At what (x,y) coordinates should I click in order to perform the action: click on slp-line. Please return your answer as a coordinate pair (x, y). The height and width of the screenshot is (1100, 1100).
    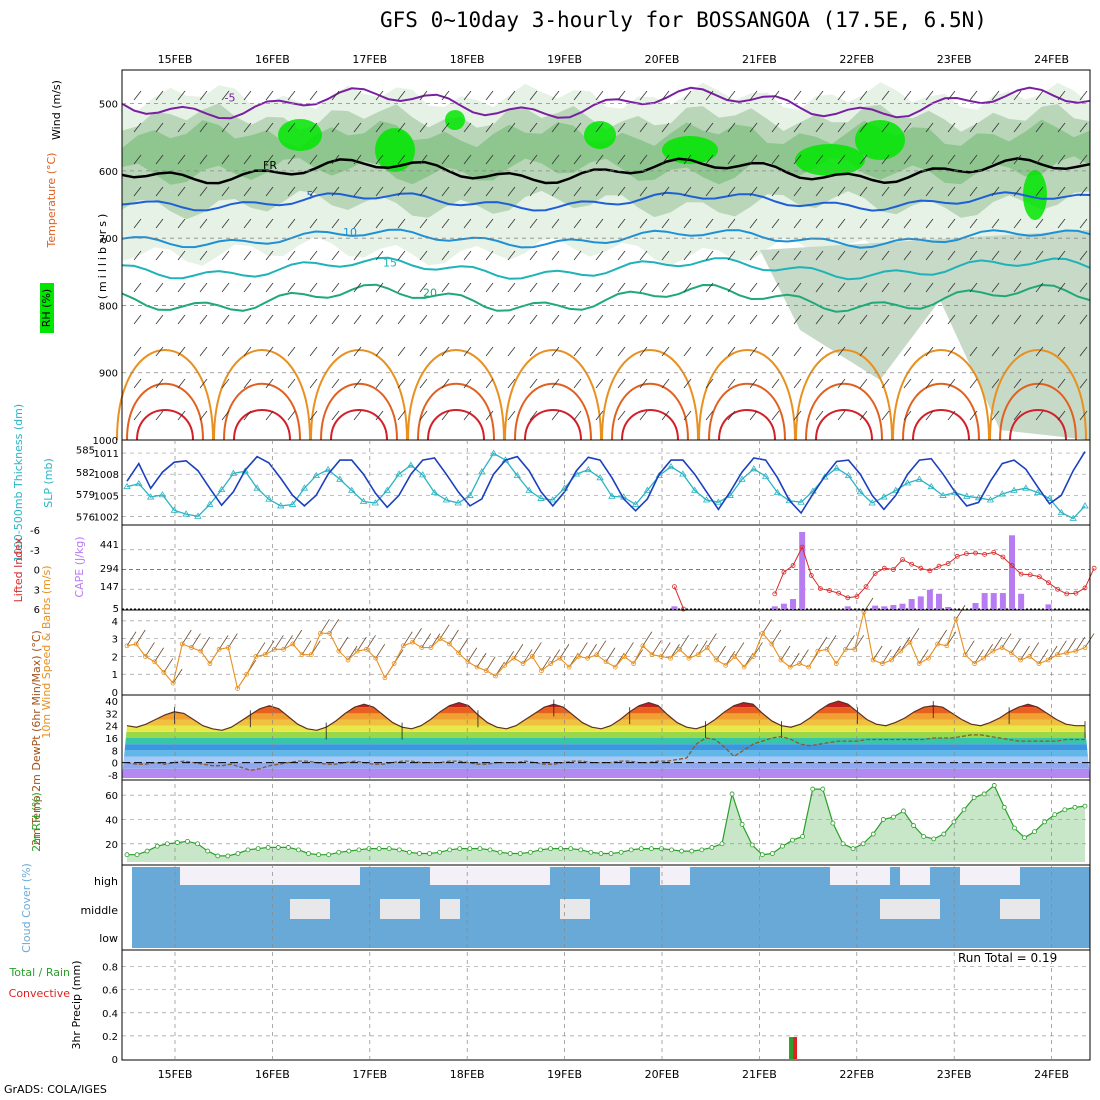
    Looking at the image, I should click on (606, 483).